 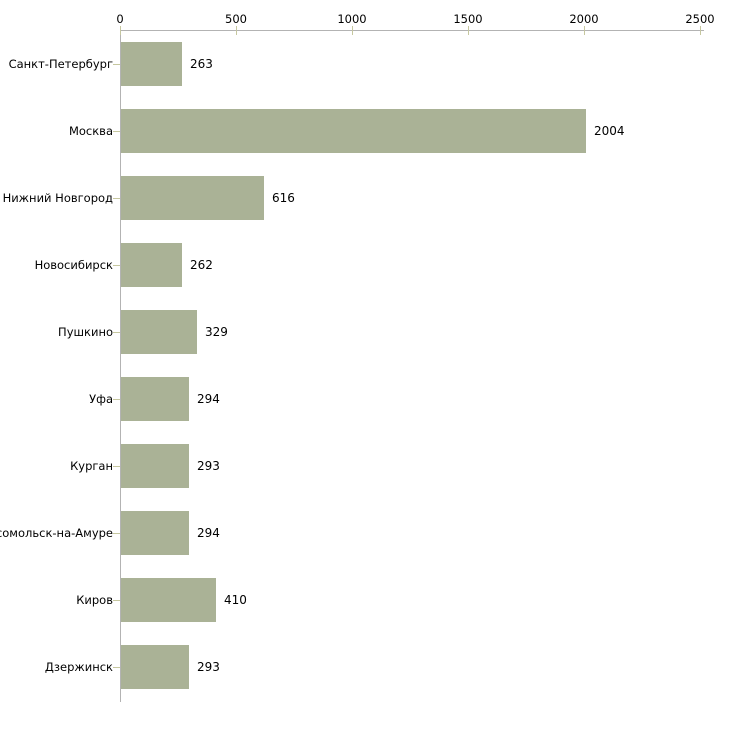 I want to click on x-axis-line, so click(x=412, y=30).